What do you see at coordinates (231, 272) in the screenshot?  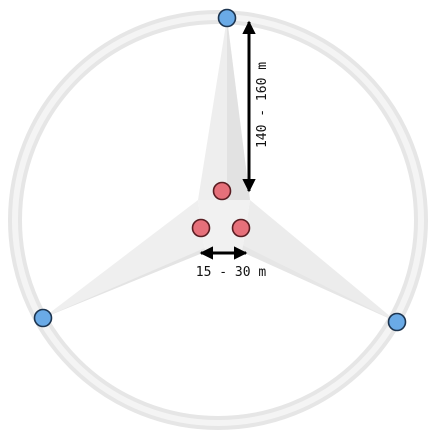 I see `horizontal-dimension-label: 15 - 30 m` at bounding box center [231, 272].